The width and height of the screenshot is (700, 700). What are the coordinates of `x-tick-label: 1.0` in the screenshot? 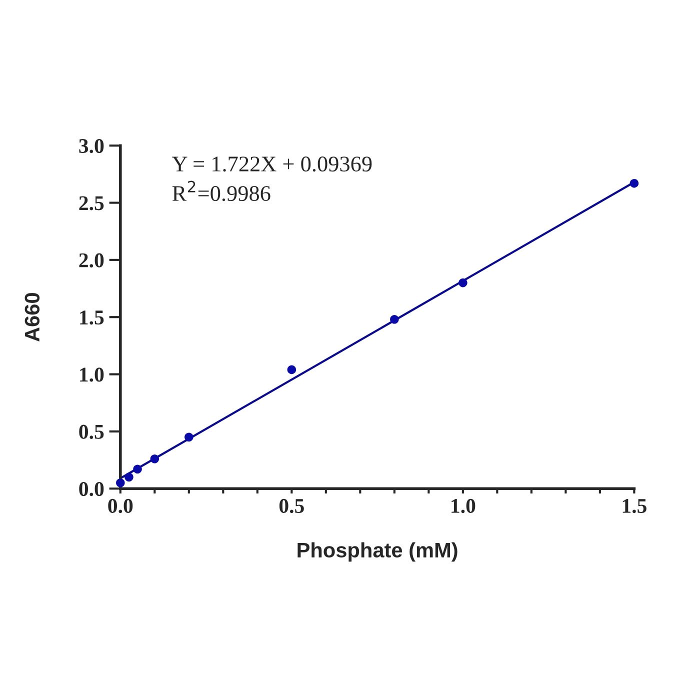 It's located at (464, 506).